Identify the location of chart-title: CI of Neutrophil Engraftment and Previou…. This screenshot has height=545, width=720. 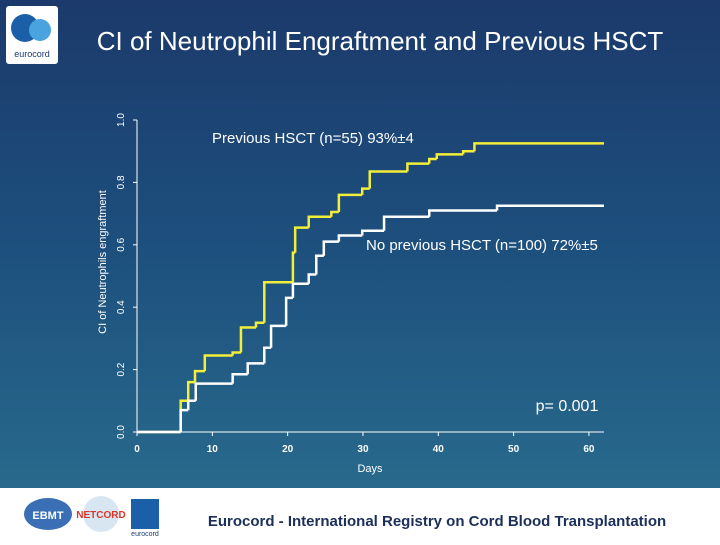
(380, 41).